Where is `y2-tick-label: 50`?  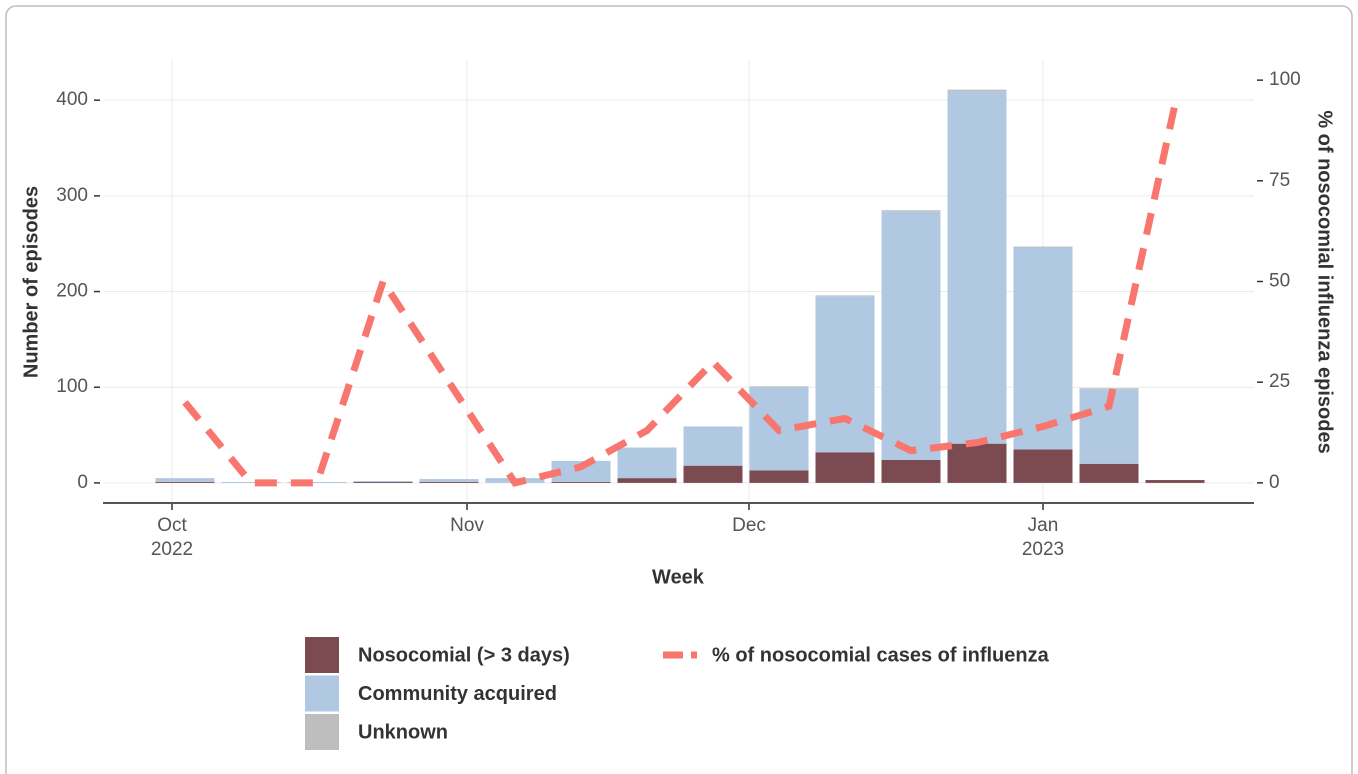
y2-tick-label: 50 is located at coordinates (1279, 281).